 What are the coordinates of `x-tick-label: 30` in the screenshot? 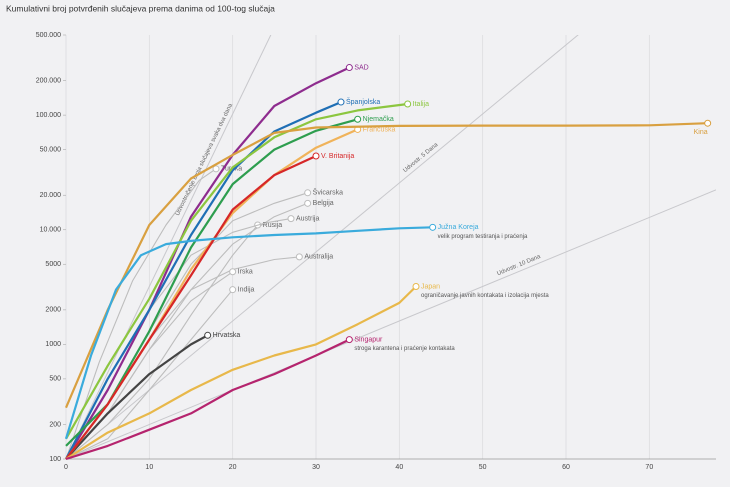 It's located at (316, 467).